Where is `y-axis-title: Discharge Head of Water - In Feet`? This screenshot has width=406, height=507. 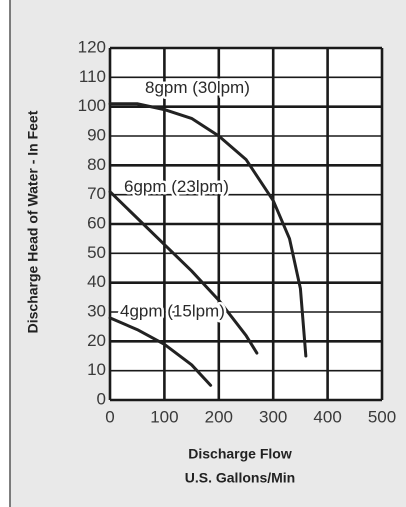 y-axis-title: Discharge Head of Water - In Feet is located at coordinates (33, 221).